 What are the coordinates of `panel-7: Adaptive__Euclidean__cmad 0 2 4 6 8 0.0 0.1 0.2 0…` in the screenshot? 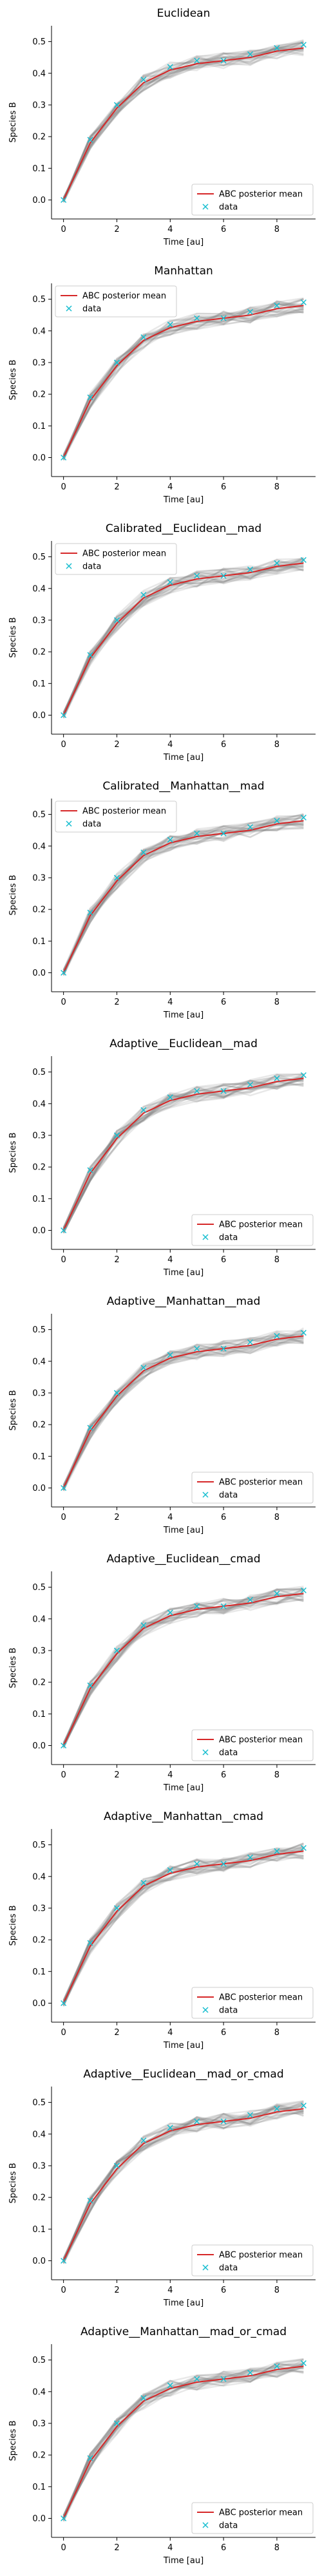 It's located at (162, 1673).